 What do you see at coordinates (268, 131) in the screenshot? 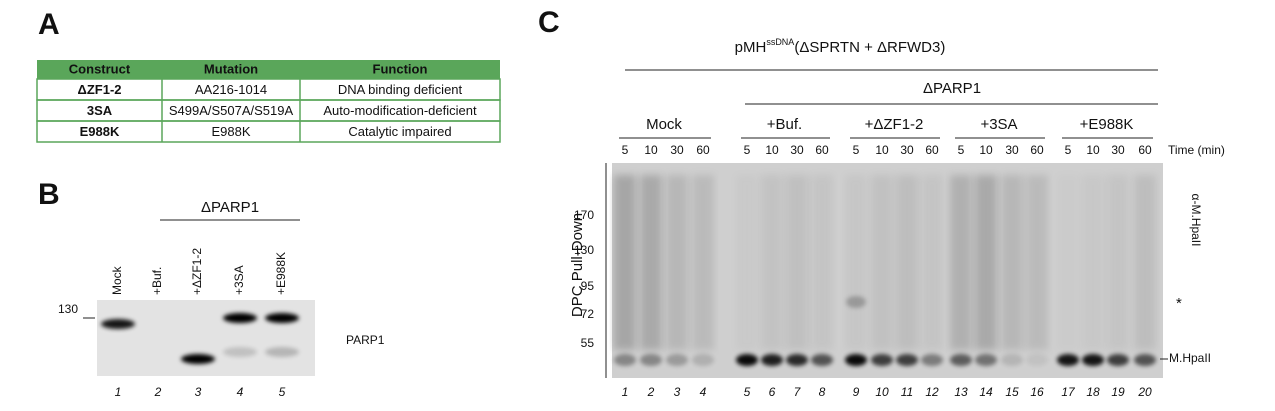
I see `table-row` at bounding box center [268, 131].